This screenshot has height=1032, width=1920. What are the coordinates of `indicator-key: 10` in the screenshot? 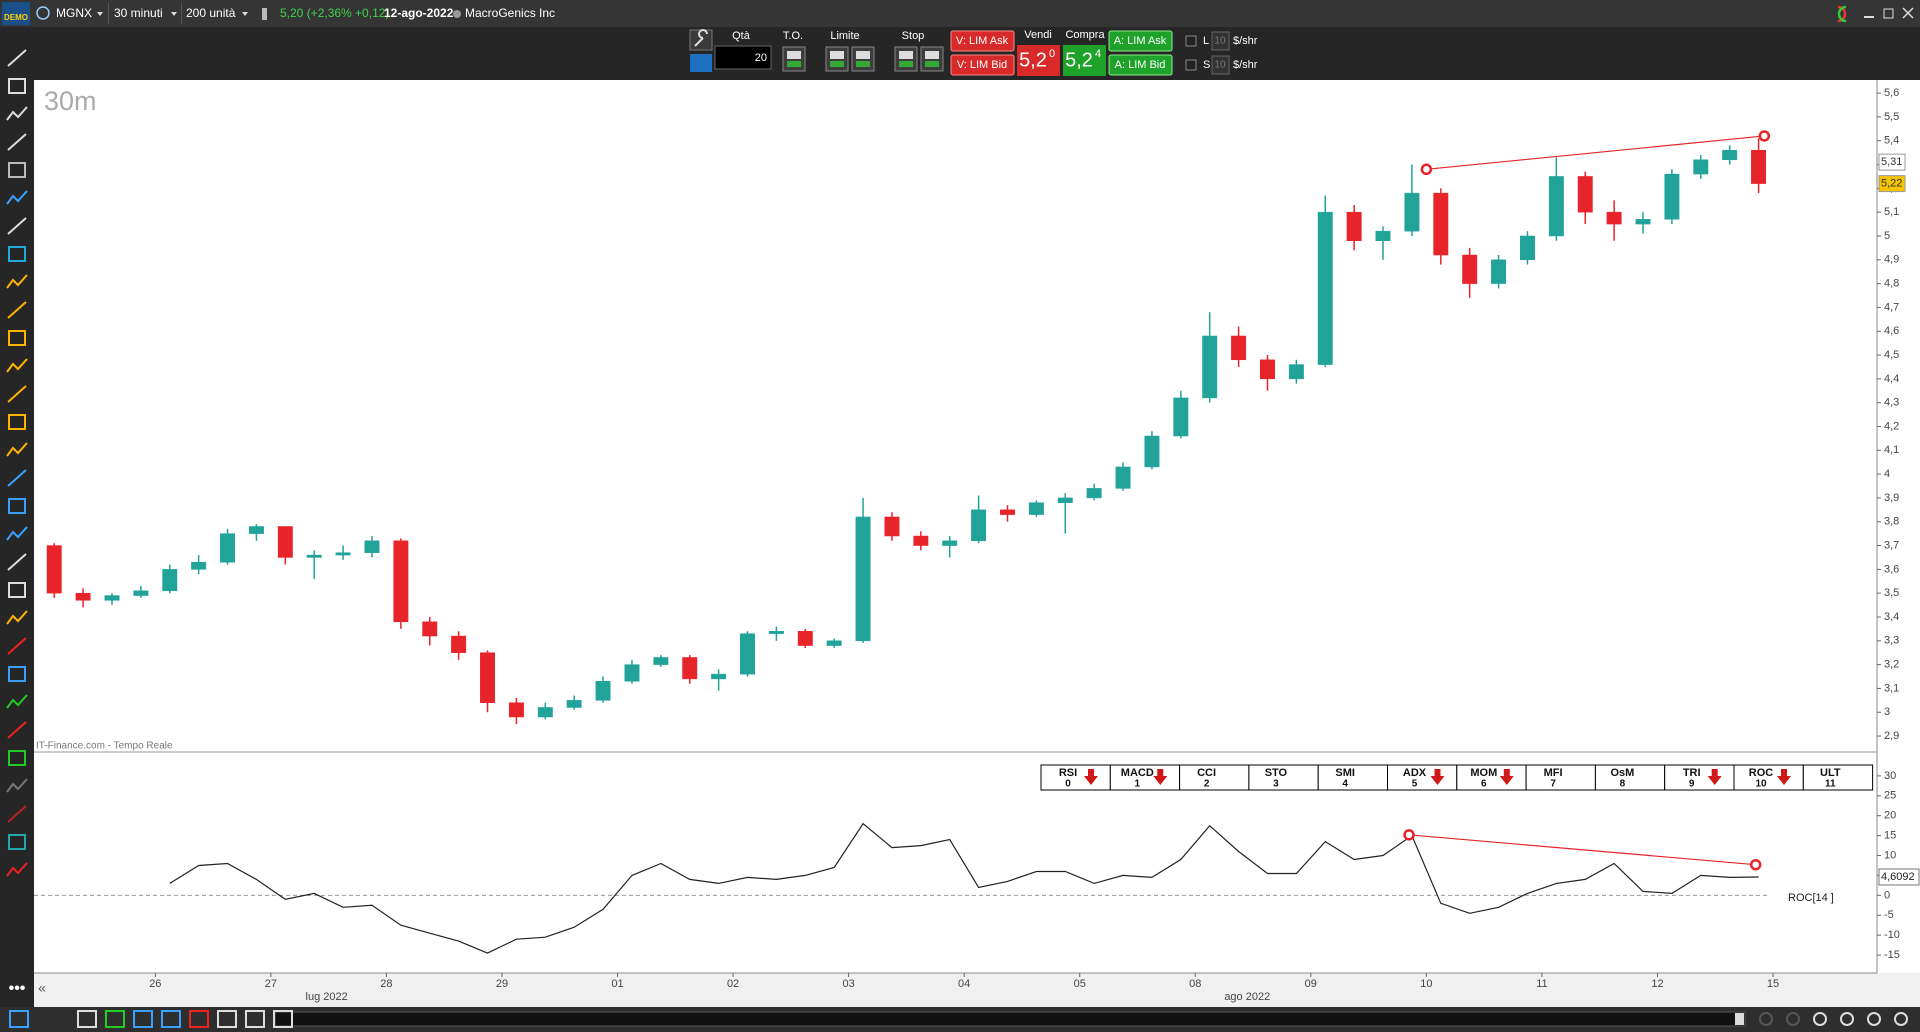 It's located at (1761, 784).